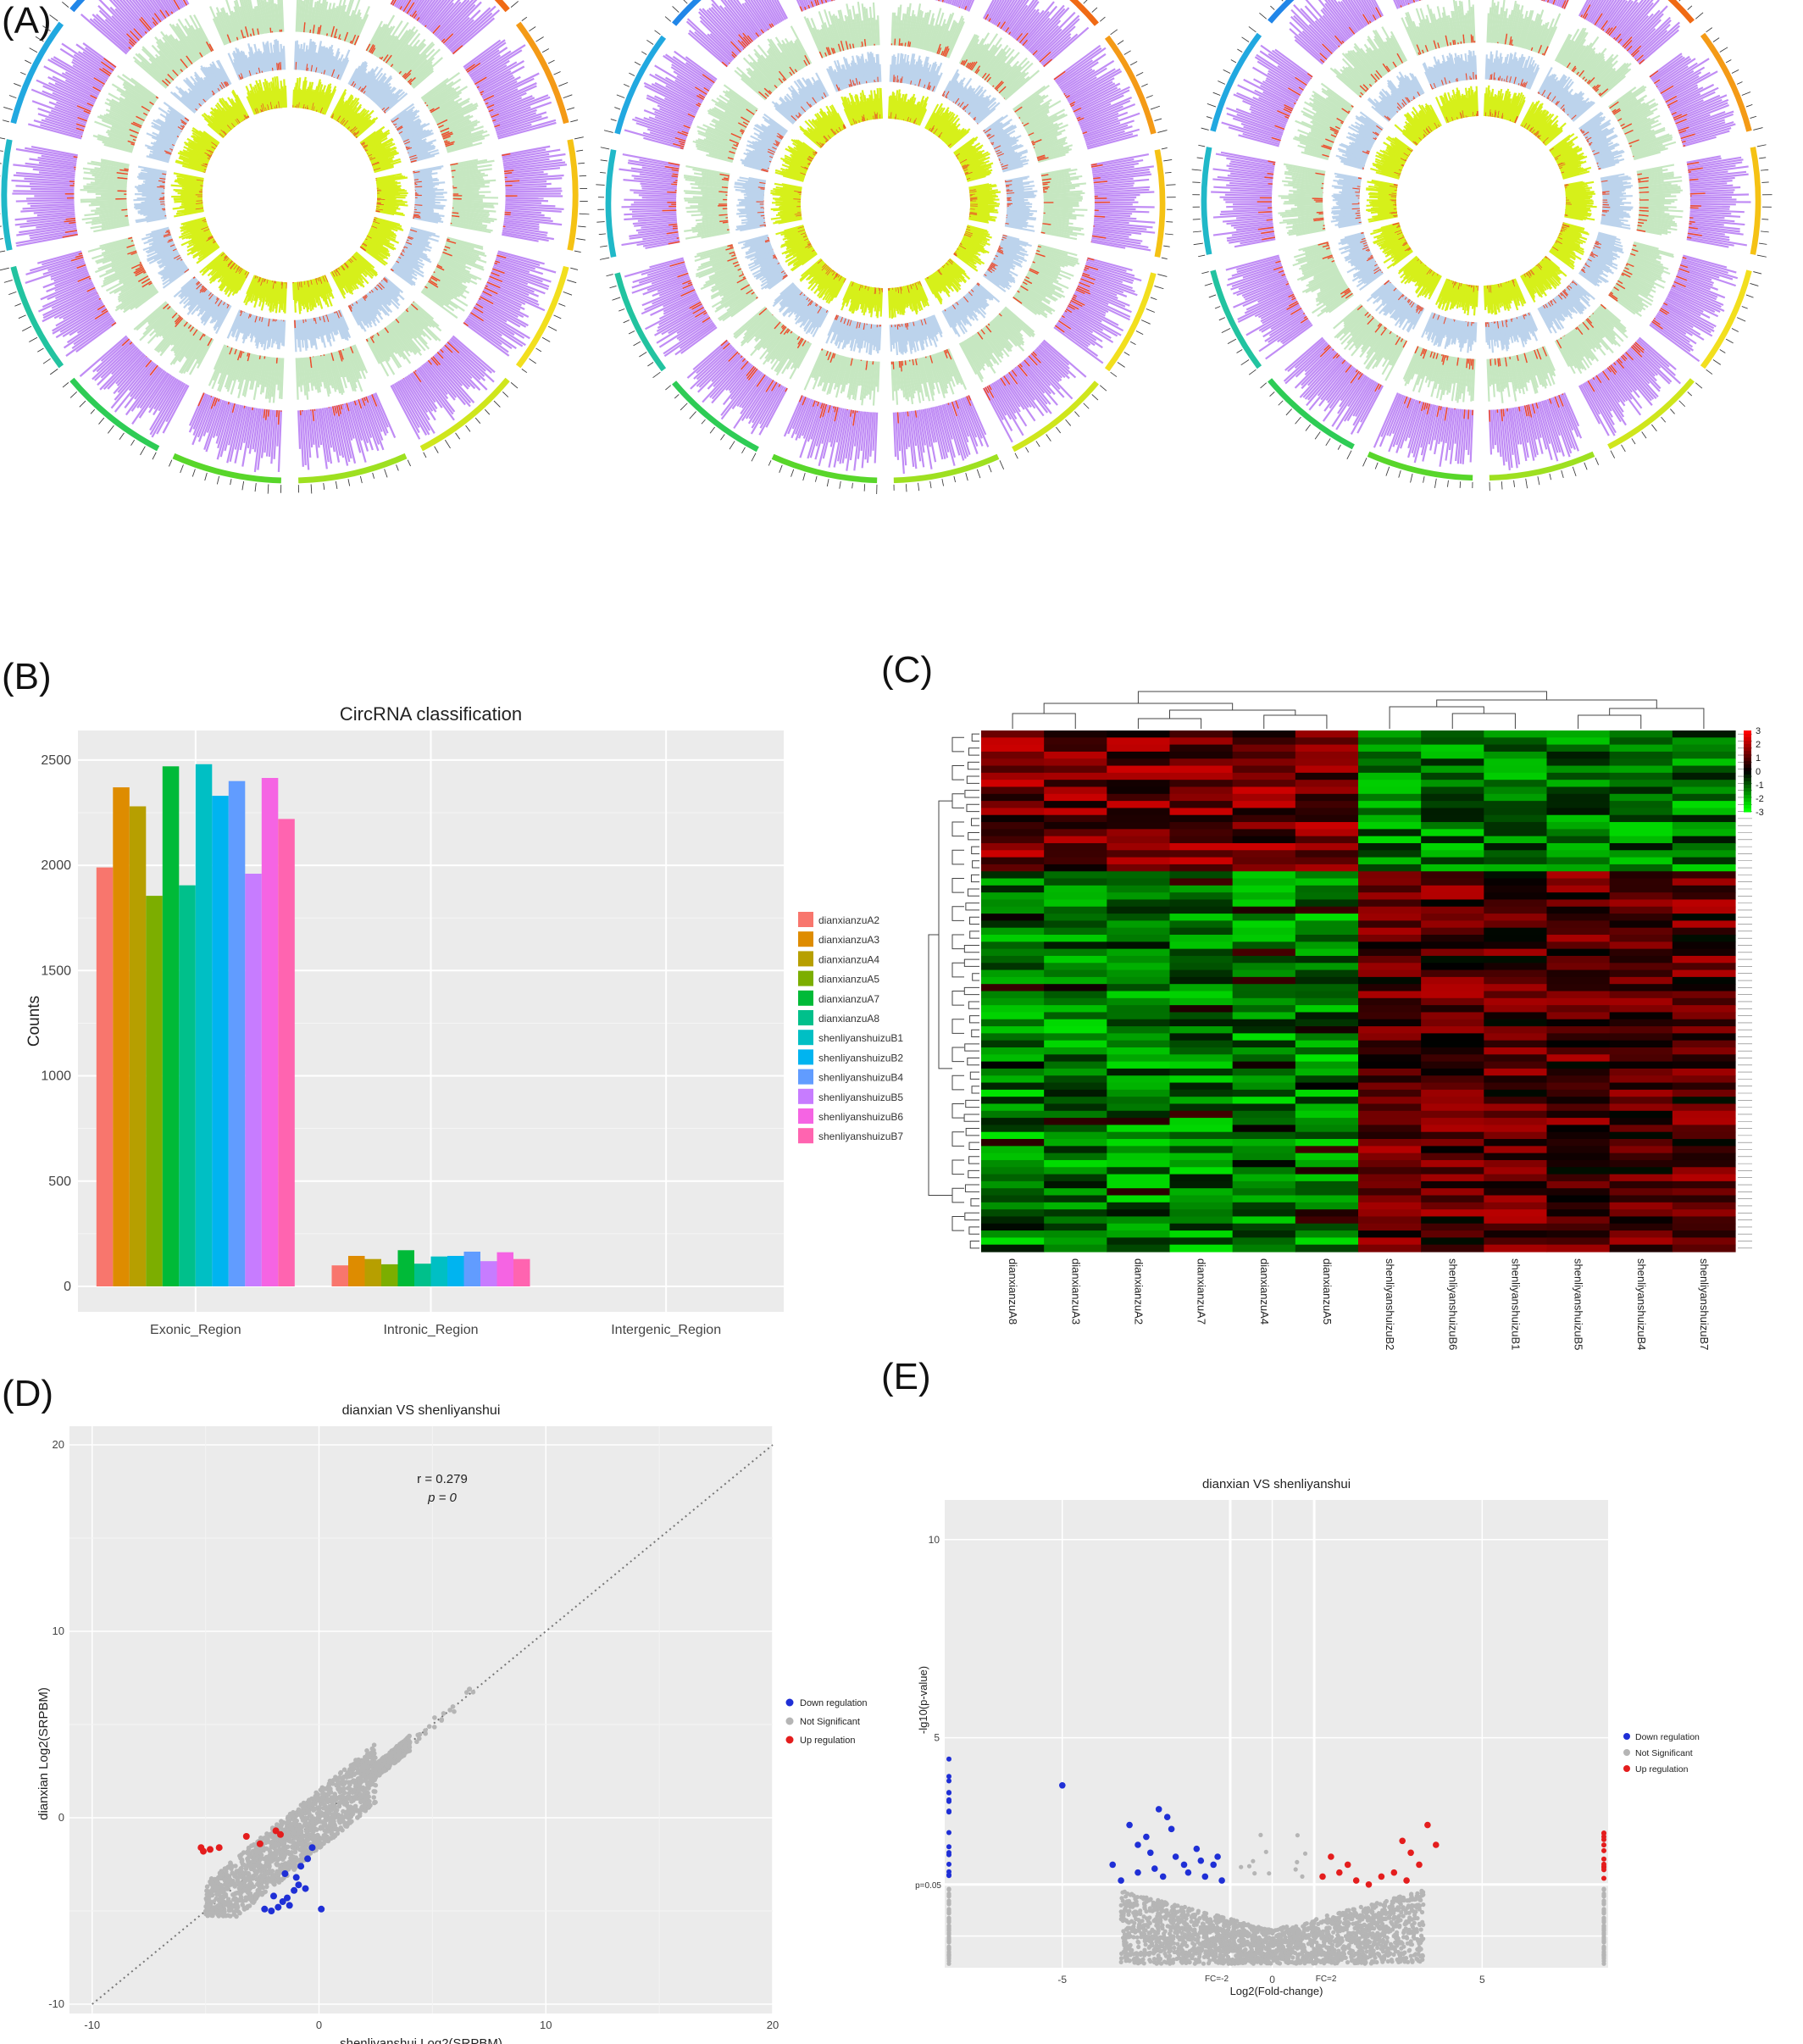 Image resolution: width=1803 pixels, height=2044 pixels. What do you see at coordinates (906, 1376) in the screenshot?
I see `panel-label-e: (E)` at bounding box center [906, 1376].